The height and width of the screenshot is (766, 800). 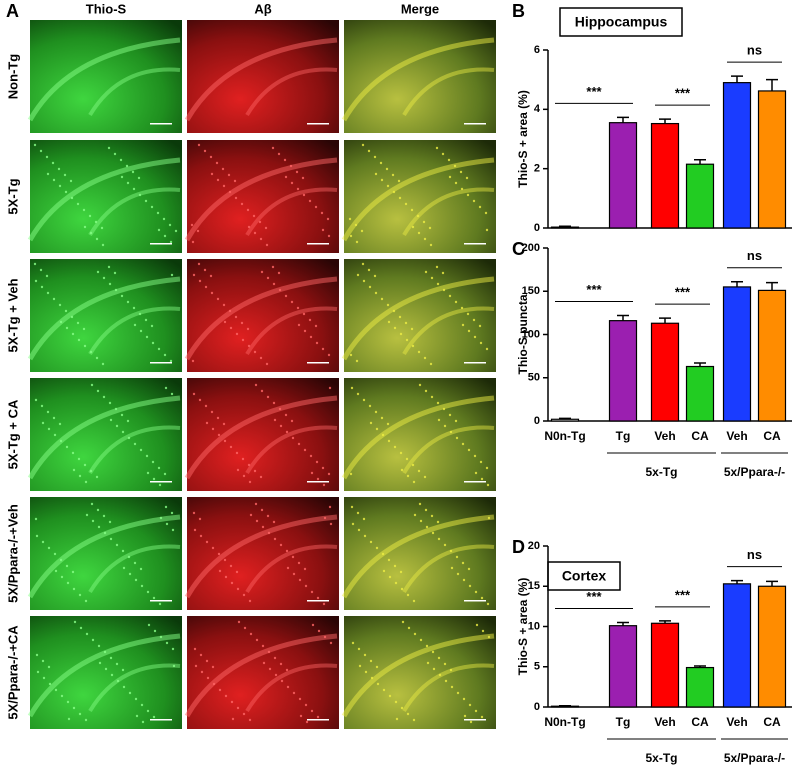 I want to click on y-tick-label: 10, so click(x=534, y=626).